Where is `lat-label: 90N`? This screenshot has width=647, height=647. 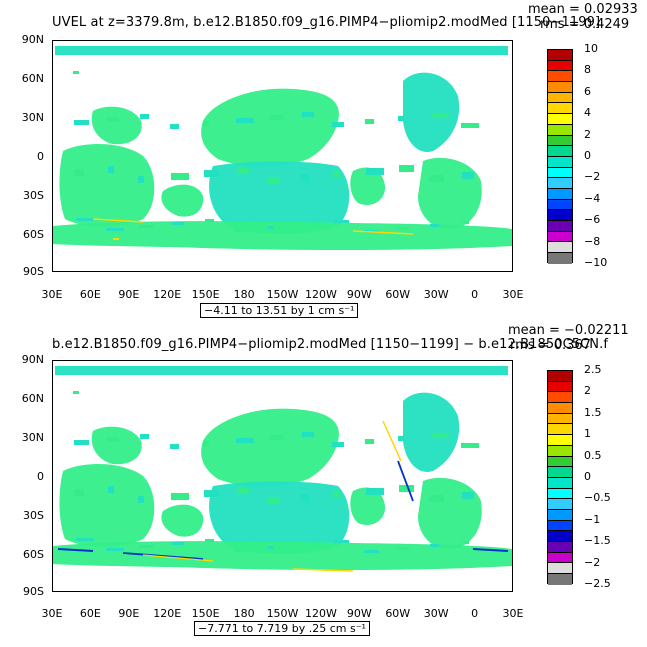
lat-label: 90N is located at coordinates (32, 359).